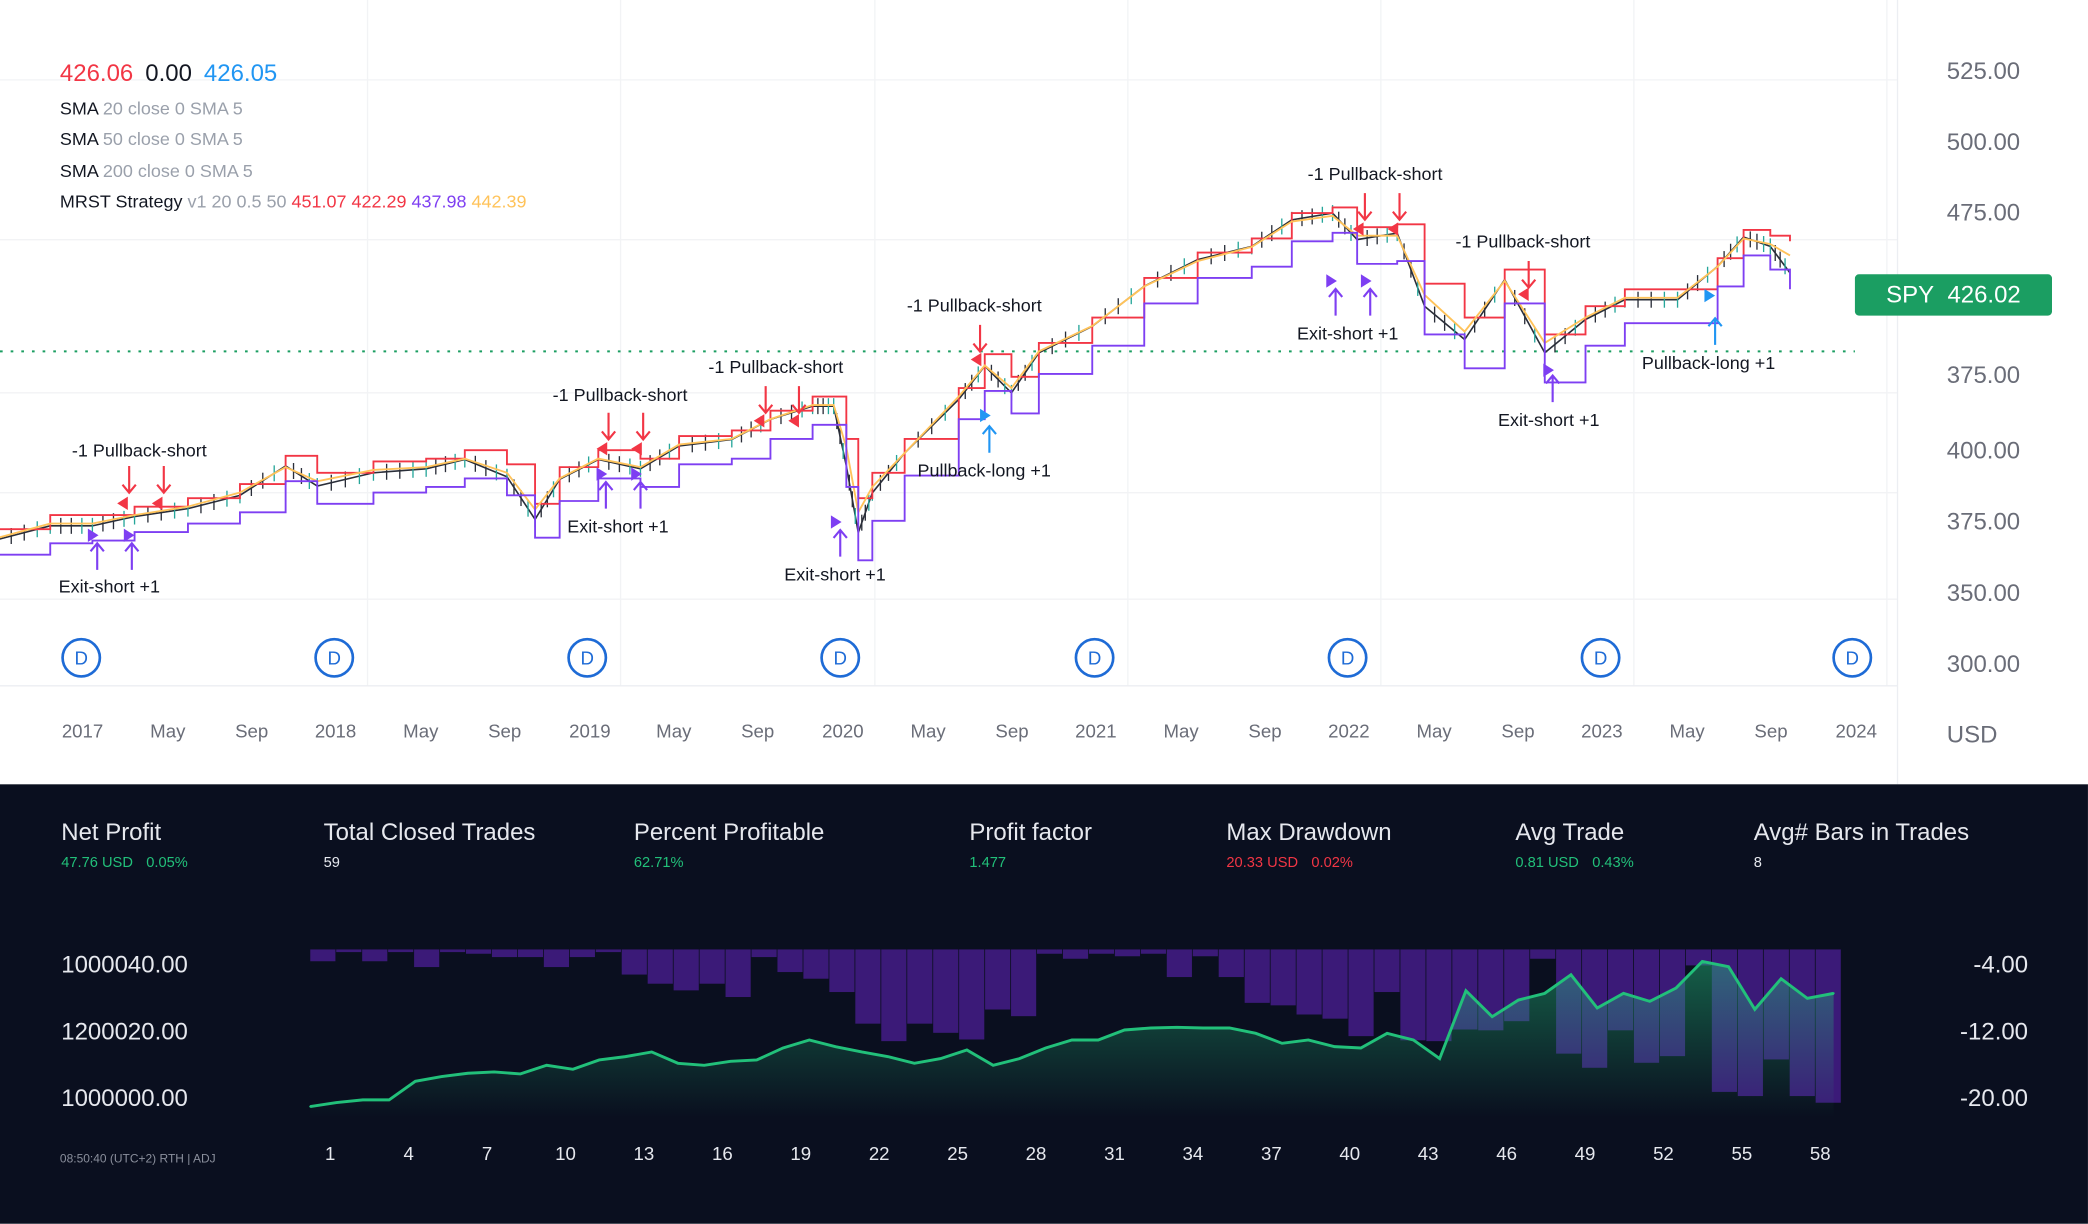 This screenshot has height=1224, width=2088. I want to click on stat-total-closed-trades: Total Closed Trades 59, so click(430, 845).